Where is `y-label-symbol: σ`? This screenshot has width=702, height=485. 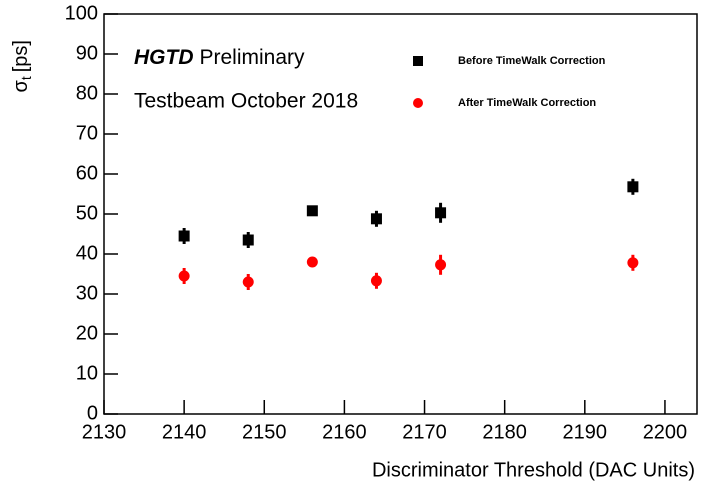 y-label-symbol: σ is located at coordinates (21, 85).